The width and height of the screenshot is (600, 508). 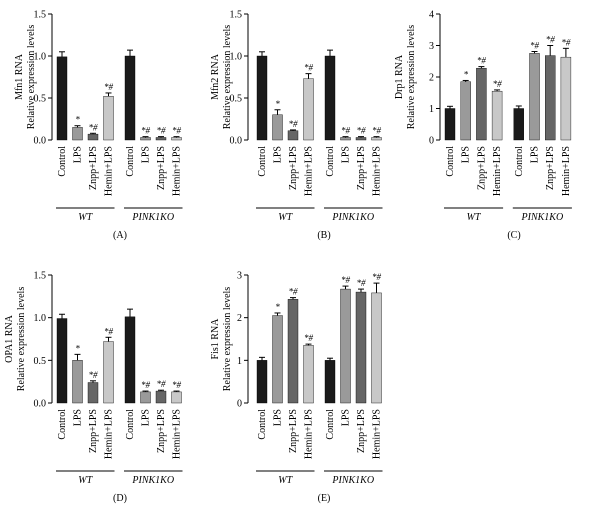 What do you see at coordinates (120, 235) in the screenshot?
I see `panel-label: (A)` at bounding box center [120, 235].